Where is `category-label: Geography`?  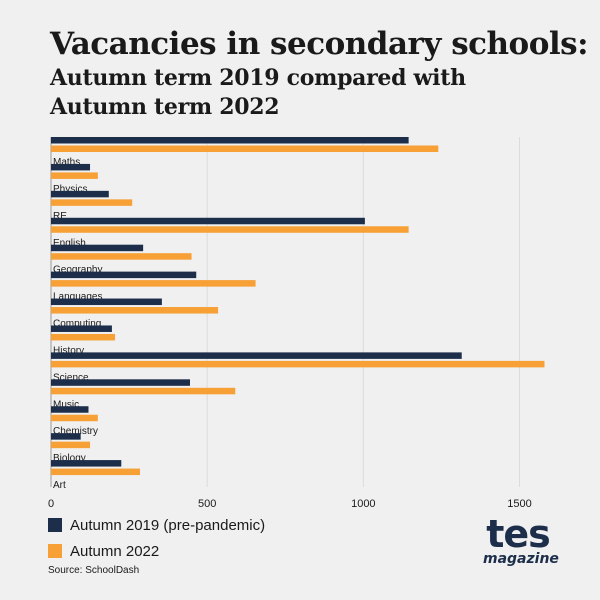 category-label: Geography is located at coordinates (77, 270).